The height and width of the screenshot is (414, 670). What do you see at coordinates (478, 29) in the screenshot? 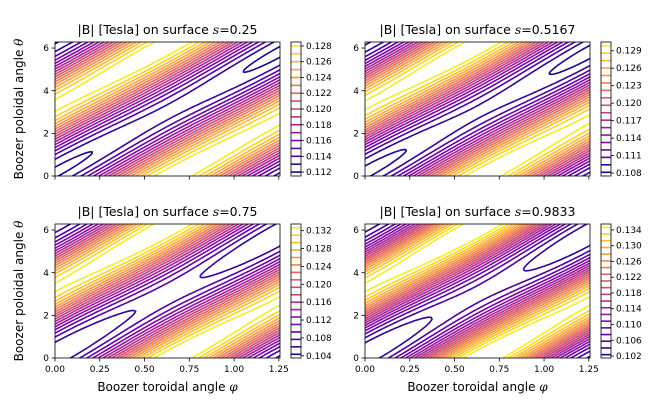
I see `panel-title: |B| [Tesla] on surface s=0.5167` at bounding box center [478, 29].